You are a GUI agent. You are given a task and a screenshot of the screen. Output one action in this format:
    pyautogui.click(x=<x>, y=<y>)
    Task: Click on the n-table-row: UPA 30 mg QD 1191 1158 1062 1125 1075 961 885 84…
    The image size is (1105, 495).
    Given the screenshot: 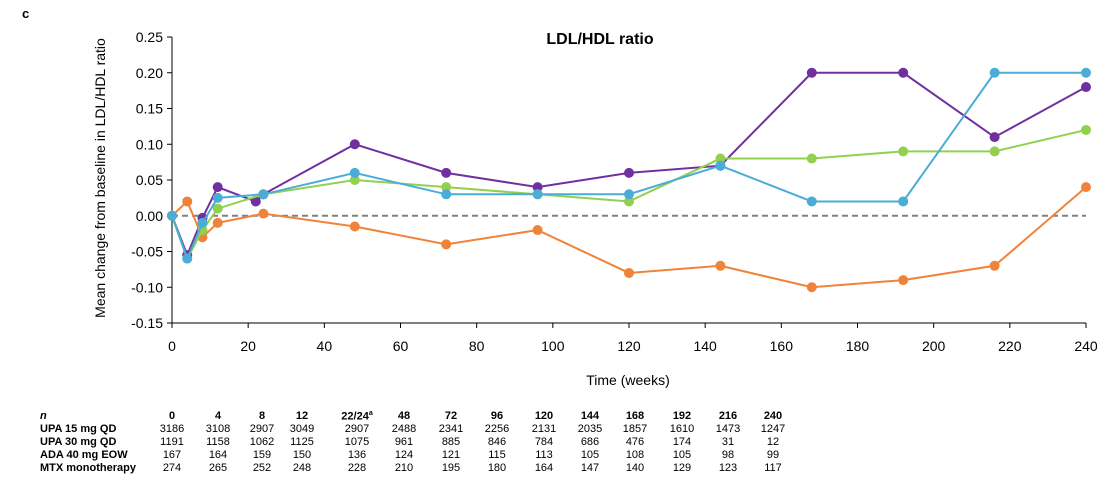 What is the action you would take?
    pyautogui.click(x=572, y=443)
    